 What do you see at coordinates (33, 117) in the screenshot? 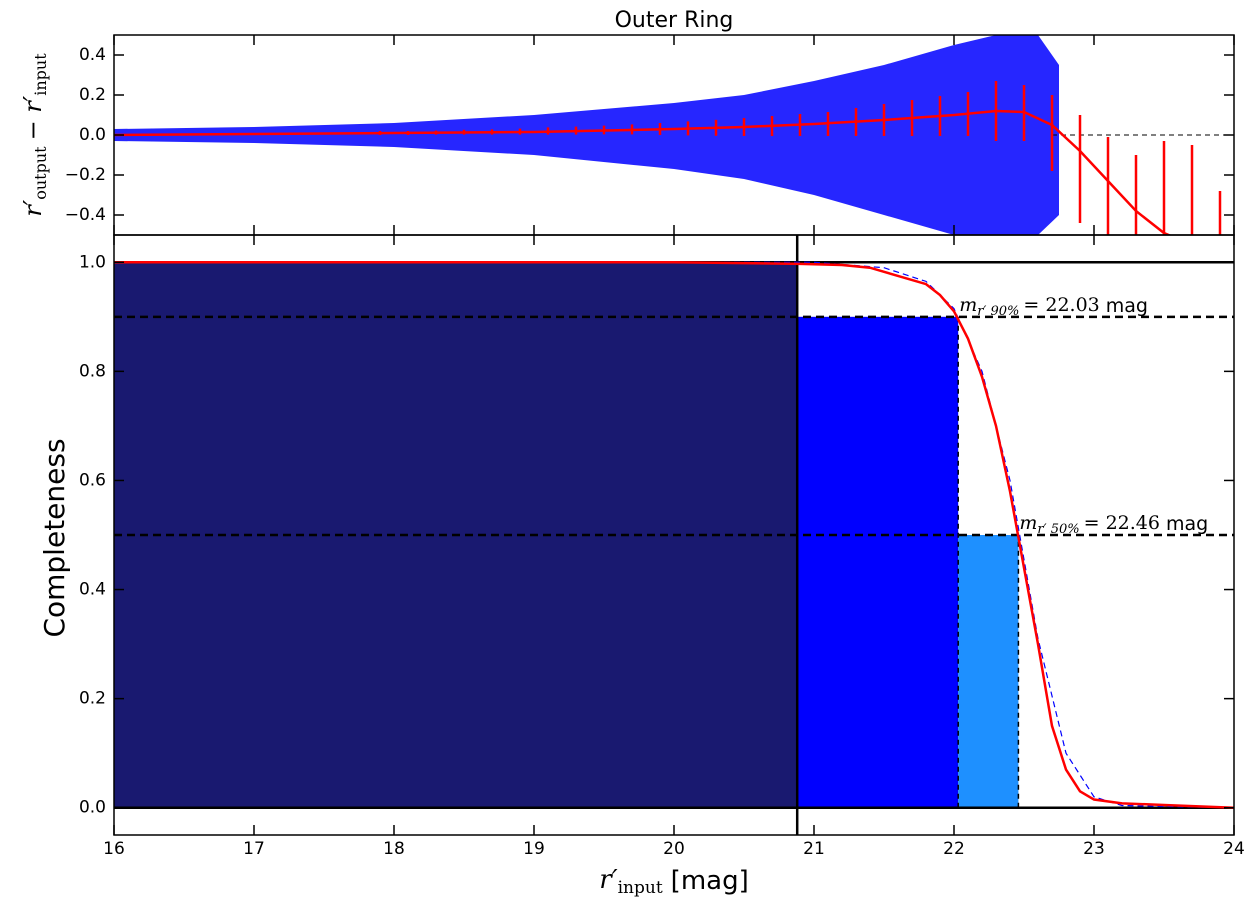
I see `y-label-part: − r′` at bounding box center [33, 117].